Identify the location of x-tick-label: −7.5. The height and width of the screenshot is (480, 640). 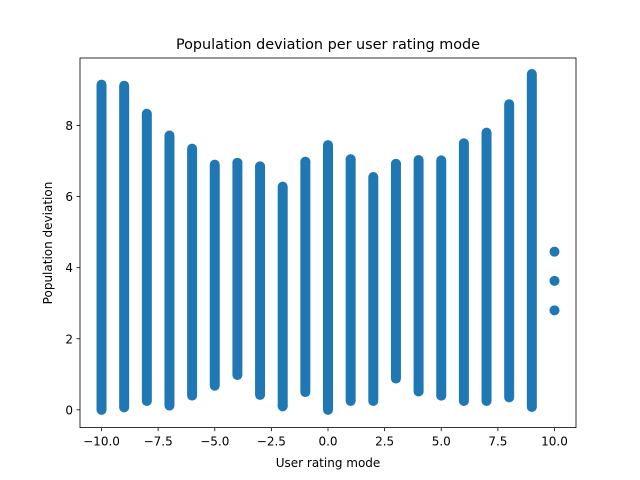
(158, 442).